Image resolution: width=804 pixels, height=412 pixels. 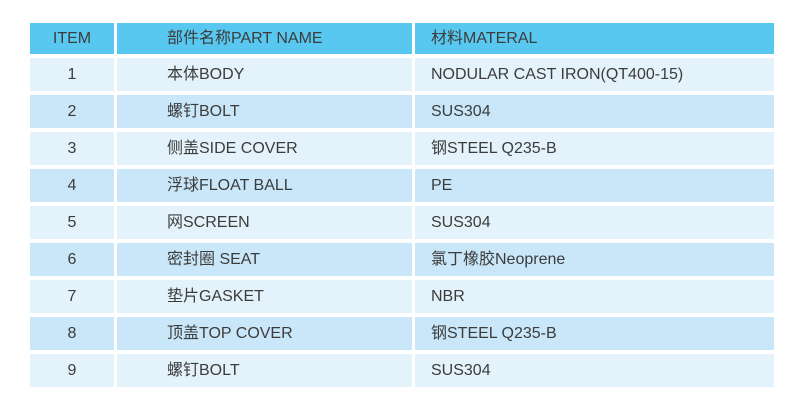 I want to click on part-name-cell: 顶盖TOP COVER, so click(x=264, y=333).